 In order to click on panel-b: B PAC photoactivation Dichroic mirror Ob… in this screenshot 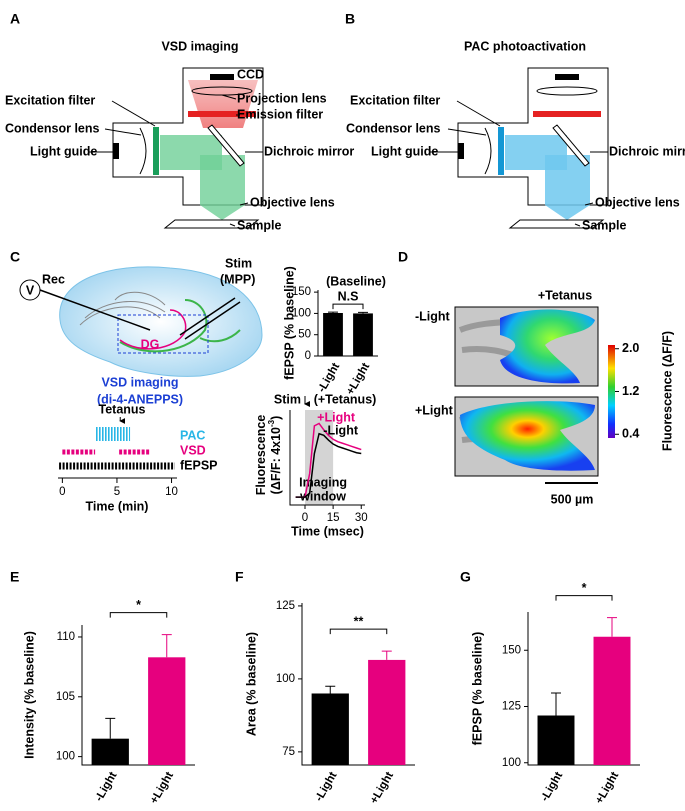, I will do `click(515, 122)`.